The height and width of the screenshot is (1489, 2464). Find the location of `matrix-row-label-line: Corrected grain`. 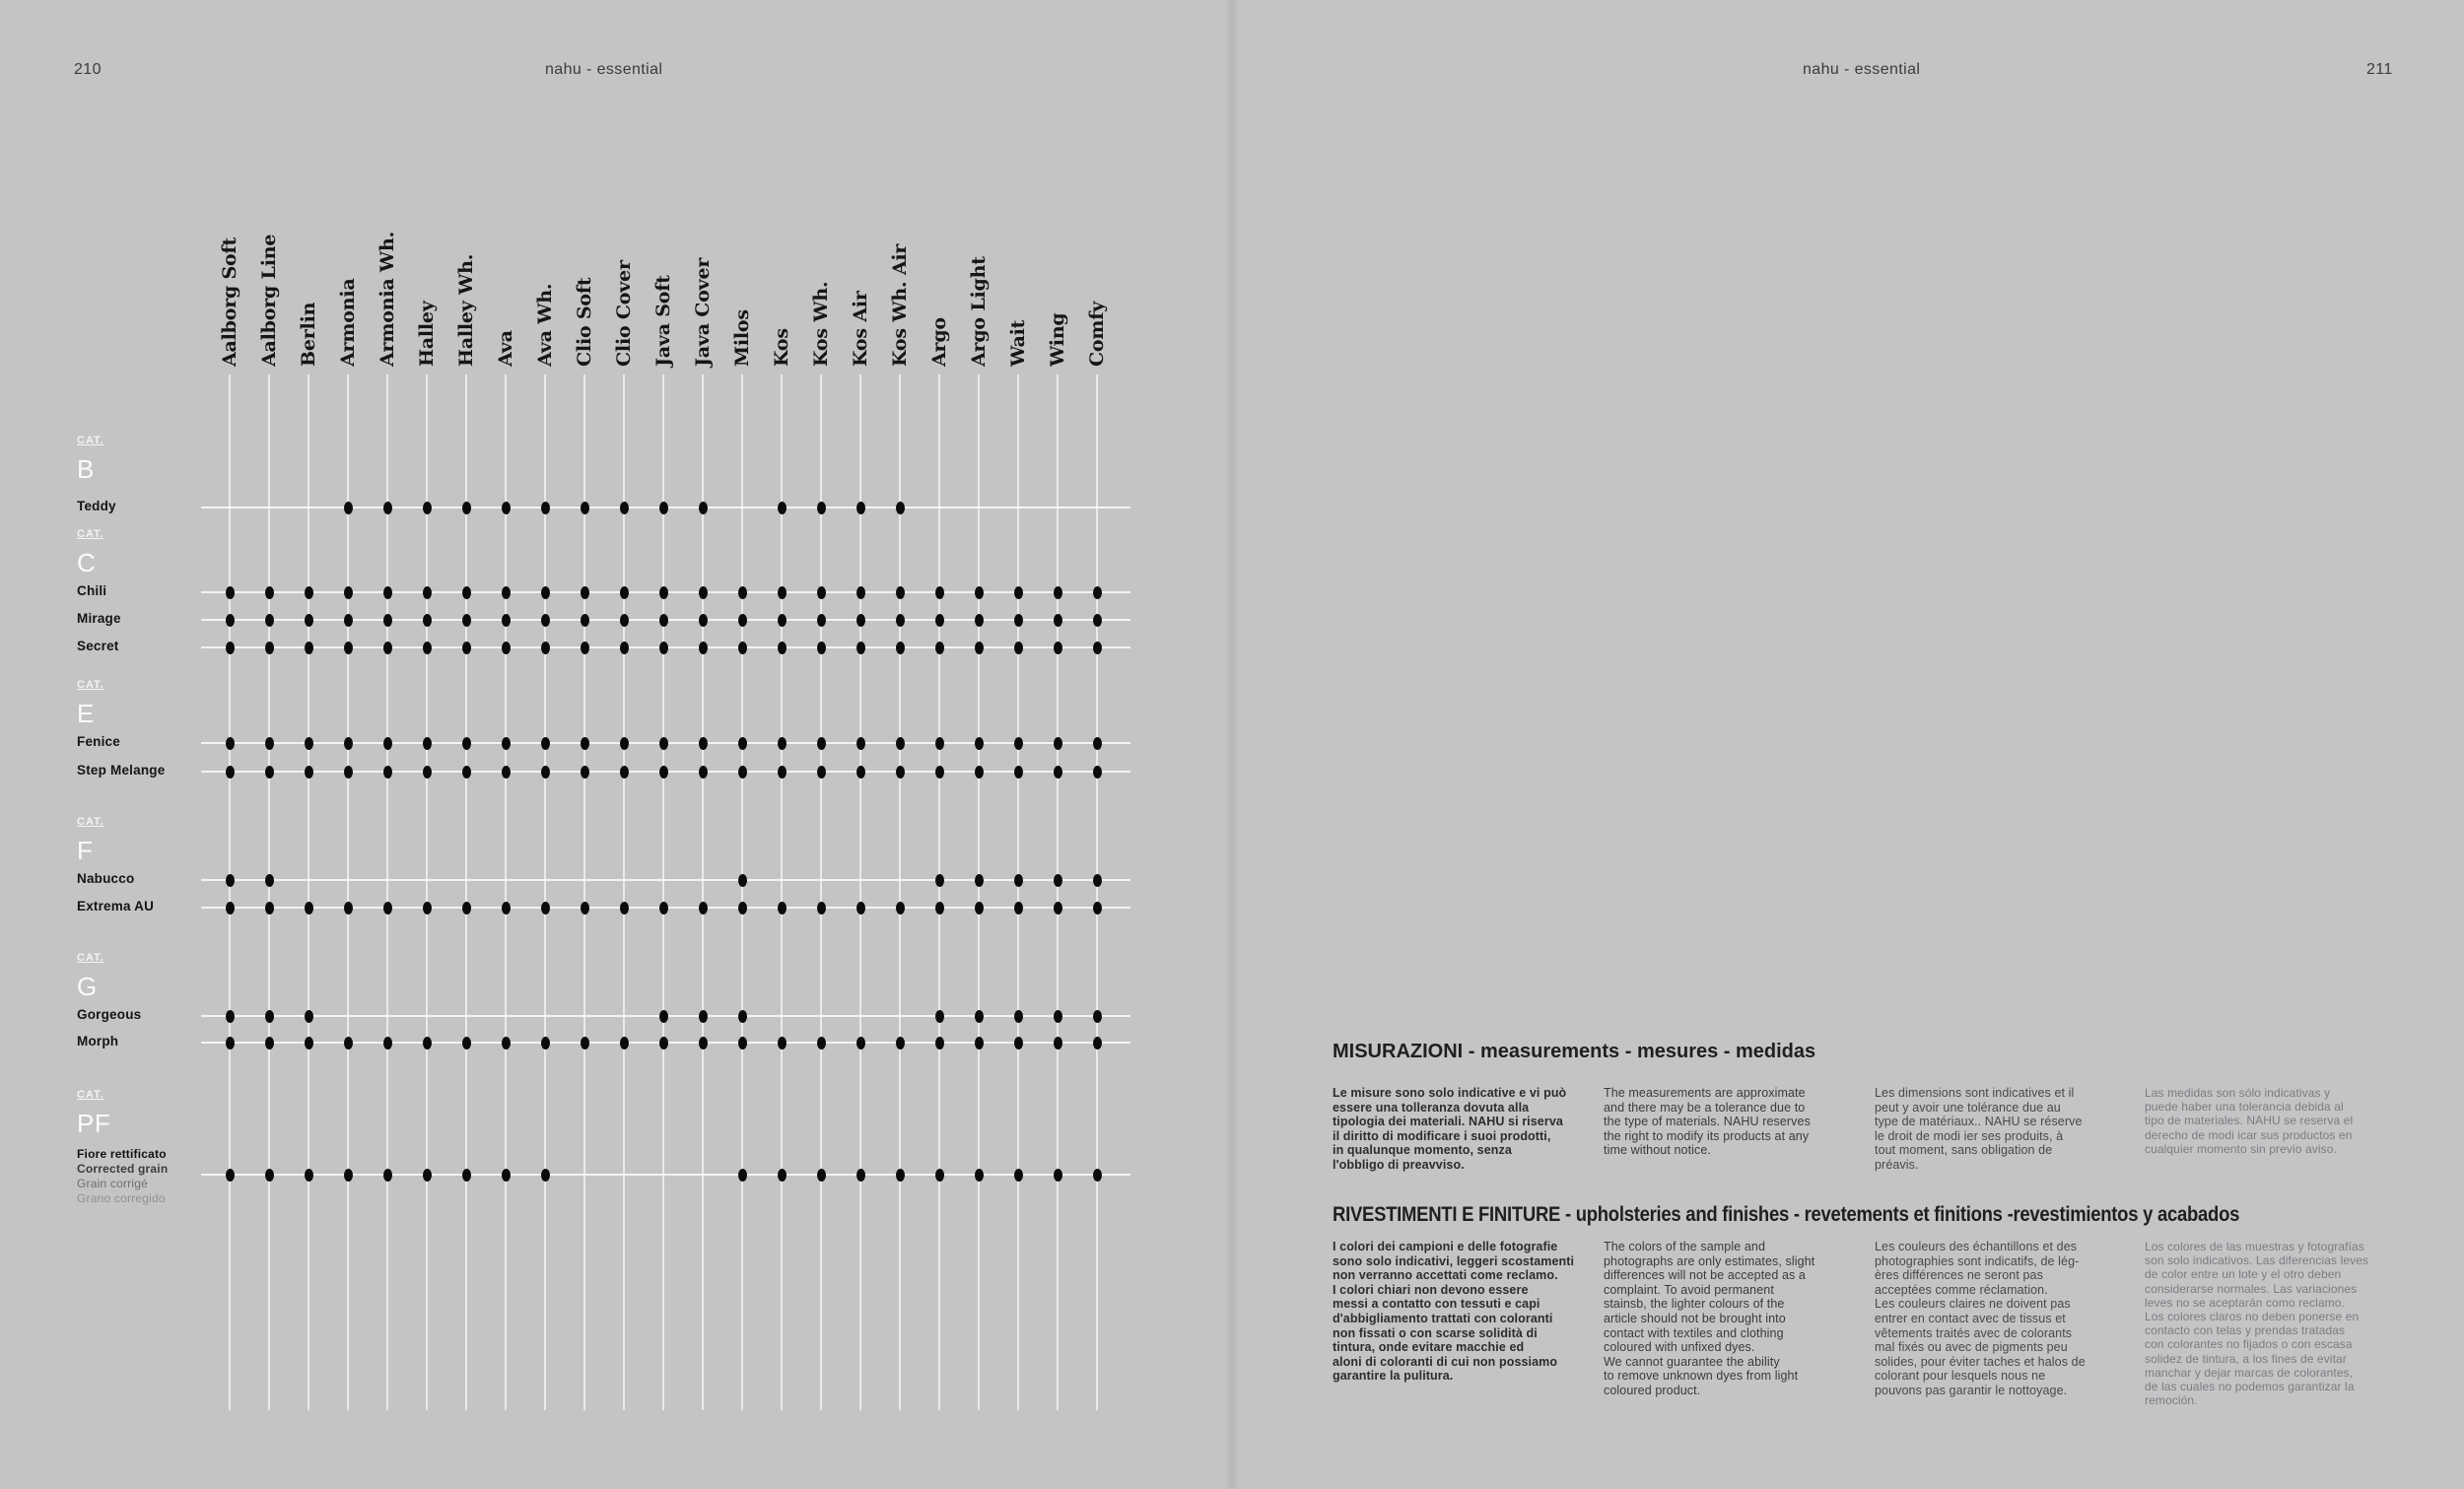

matrix-row-label-line: Corrected grain is located at coordinates (123, 1169).